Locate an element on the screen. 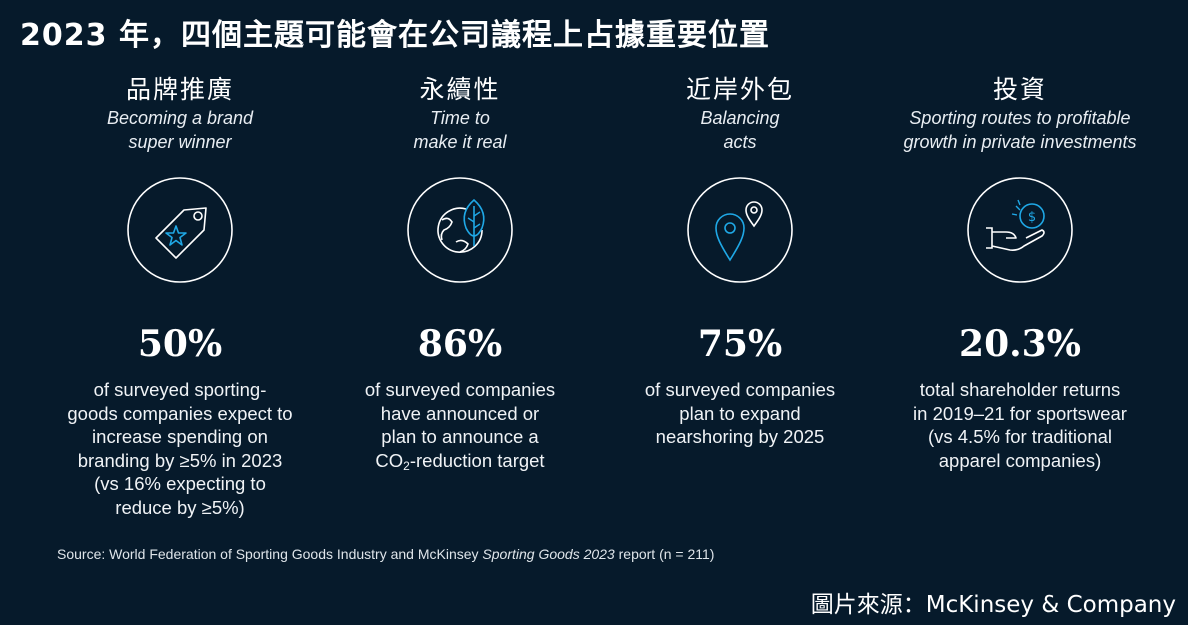 This screenshot has width=1188, height=625. page-title: 2023 年，四個主題可能會在公司議程上占據重要位置 is located at coordinates (395, 35).